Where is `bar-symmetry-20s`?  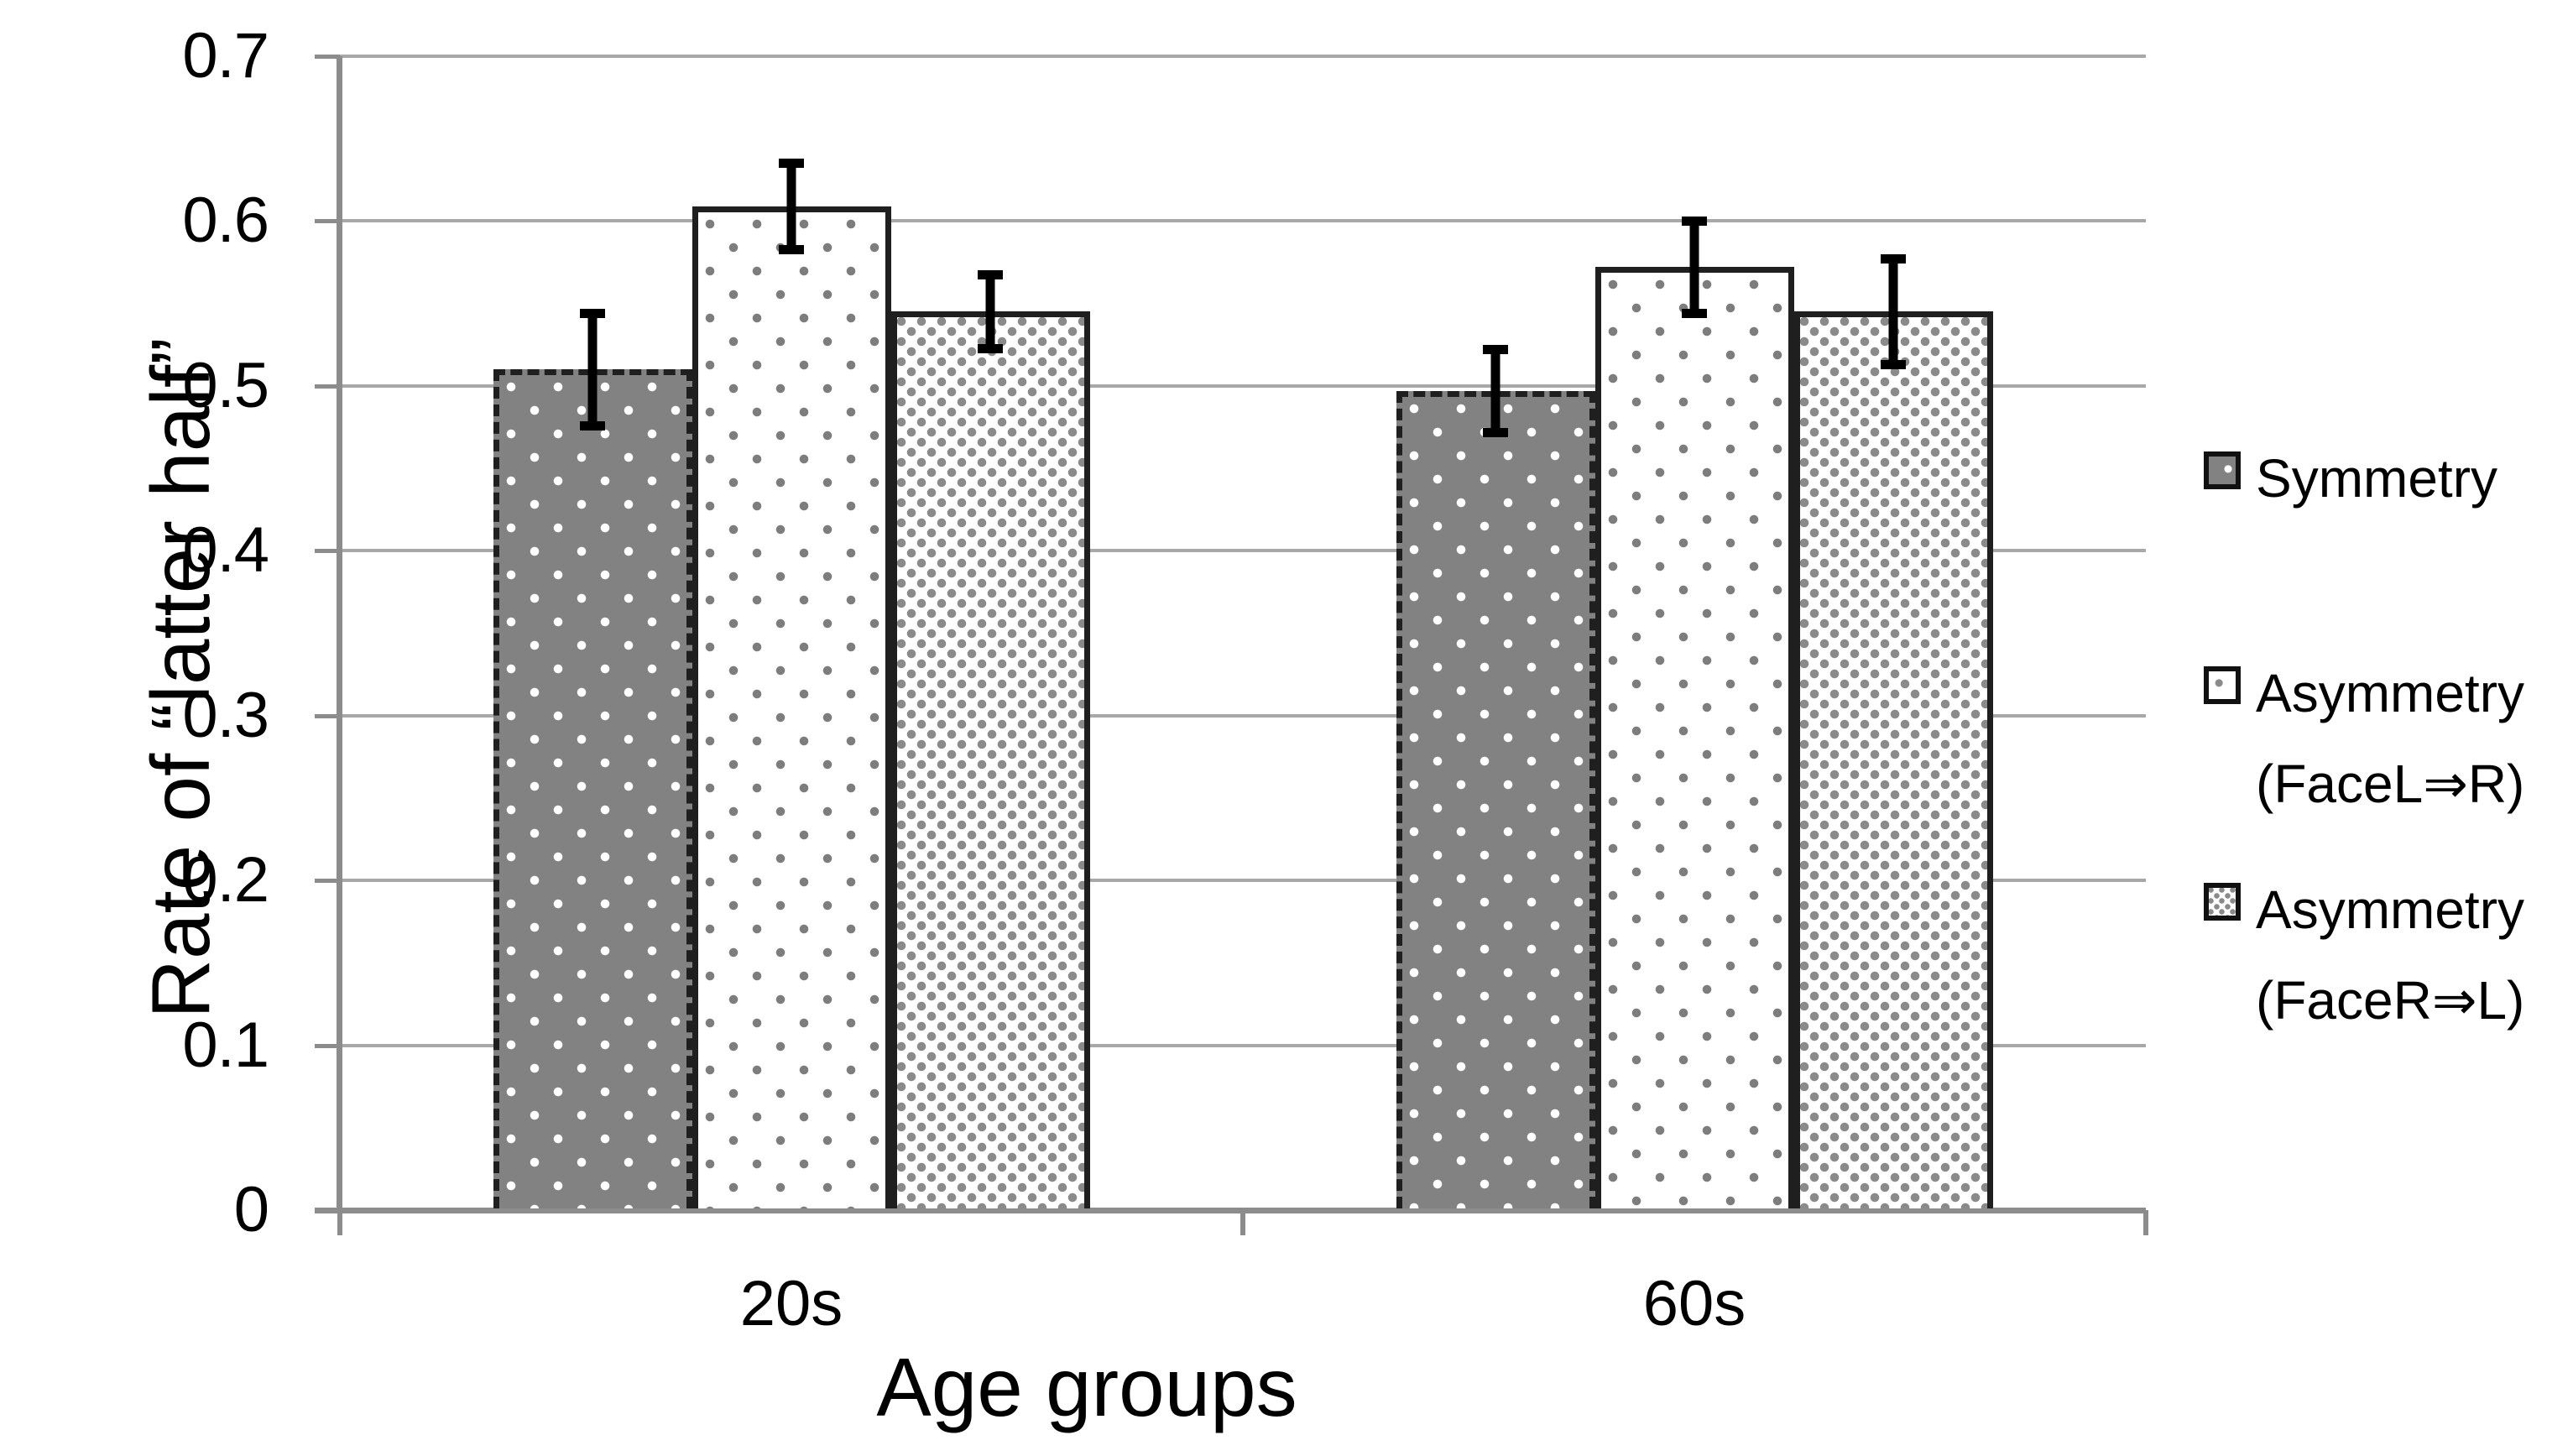
bar-symmetry-20s is located at coordinates (592, 788).